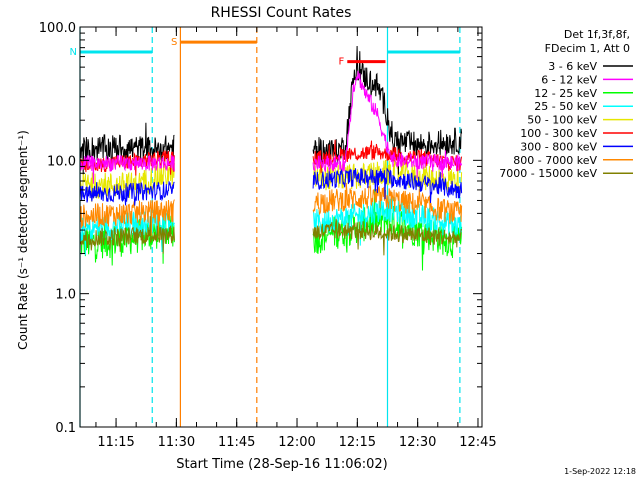 The height and width of the screenshot is (480, 640). Describe the element at coordinates (477, 442) in the screenshot. I see `x-tick-label-6: 12:45` at that location.